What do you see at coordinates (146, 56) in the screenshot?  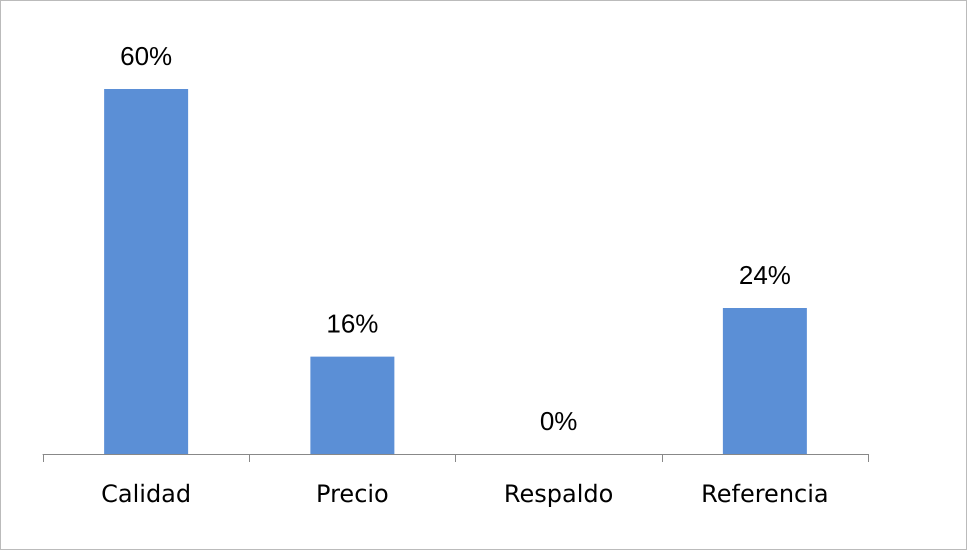 I see `data-label: 60%` at bounding box center [146, 56].